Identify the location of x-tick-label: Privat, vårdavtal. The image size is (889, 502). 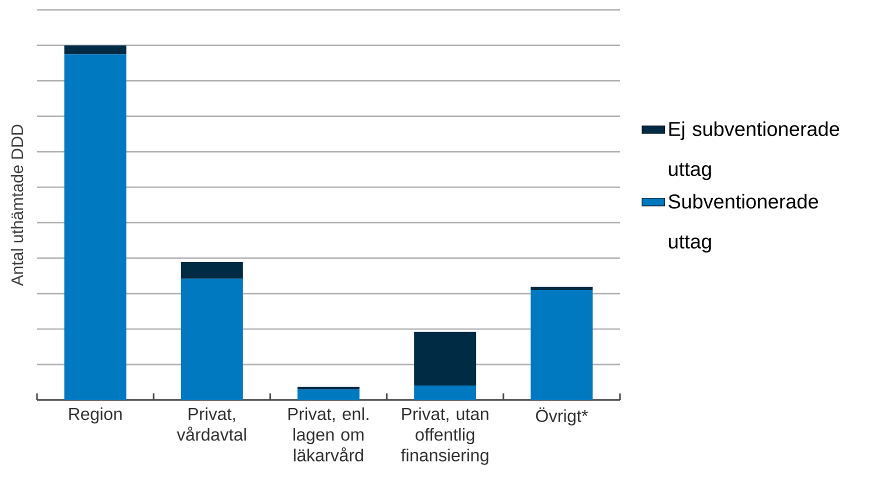
(211, 424).